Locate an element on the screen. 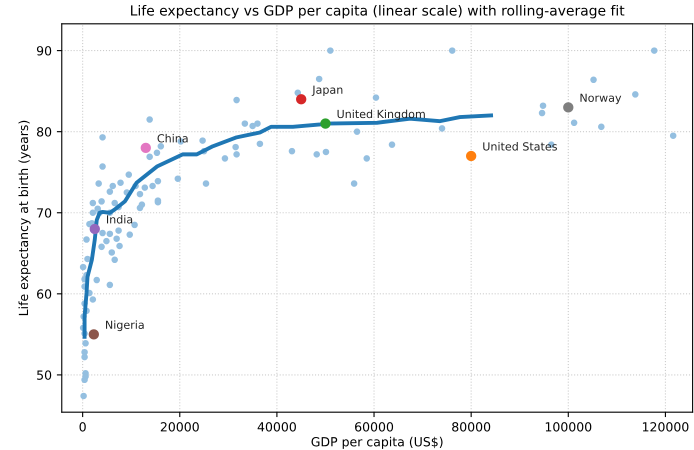  series-label: United States is located at coordinates (520, 146).